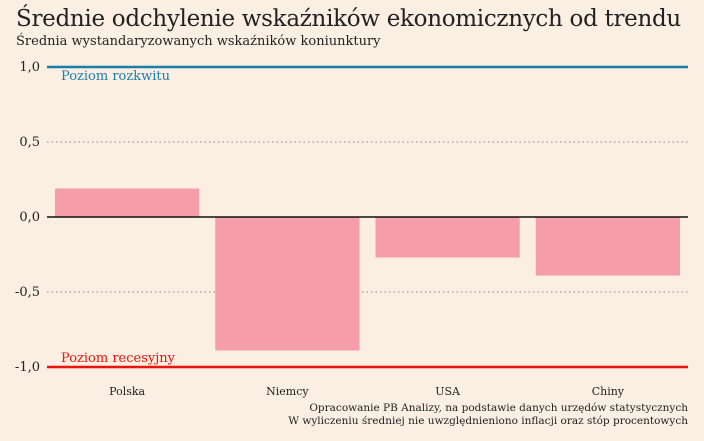 This screenshot has height=441, width=704. What do you see at coordinates (115, 76) in the screenshot?
I see `upper-reference-label: Poziom rozkwitu` at bounding box center [115, 76].